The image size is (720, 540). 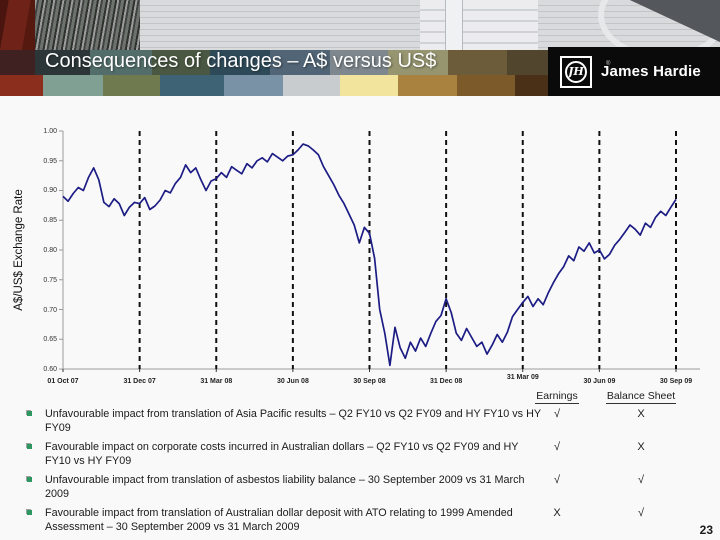 I want to click on column-header-balance-sheet: Balance Sheet, so click(x=641, y=397).